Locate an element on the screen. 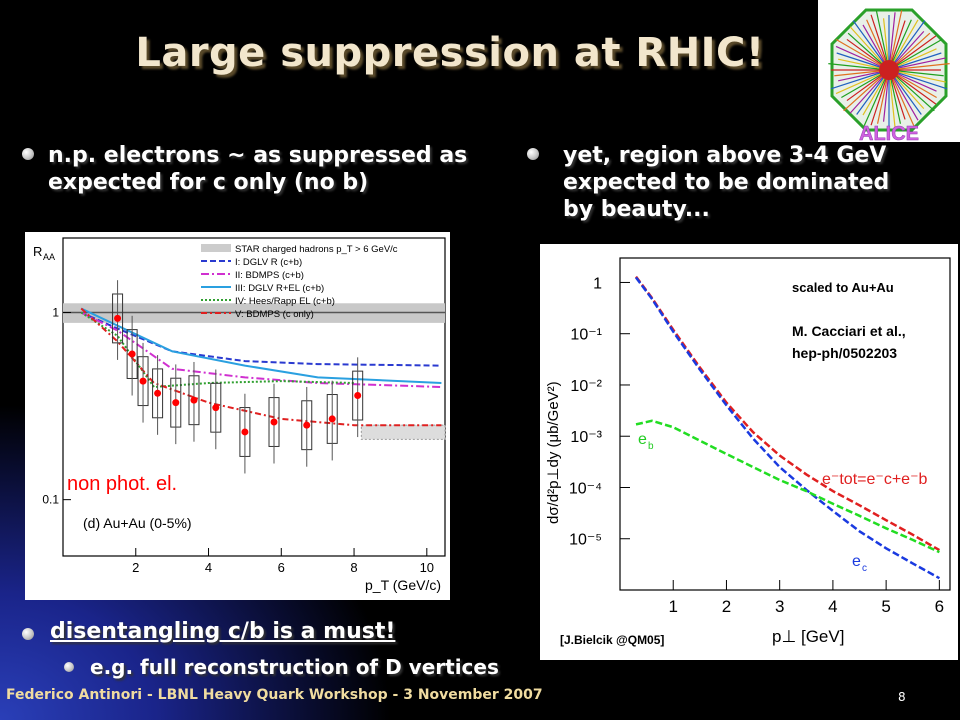 Image resolution: width=960 pixels, height=720 pixels. x-tick-label: 1 is located at coordinates (672, 606).